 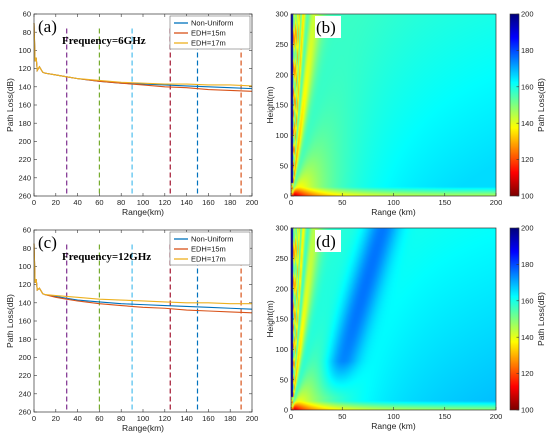 I want to click on y-tick-label: 60, so click(x=27, y=230).